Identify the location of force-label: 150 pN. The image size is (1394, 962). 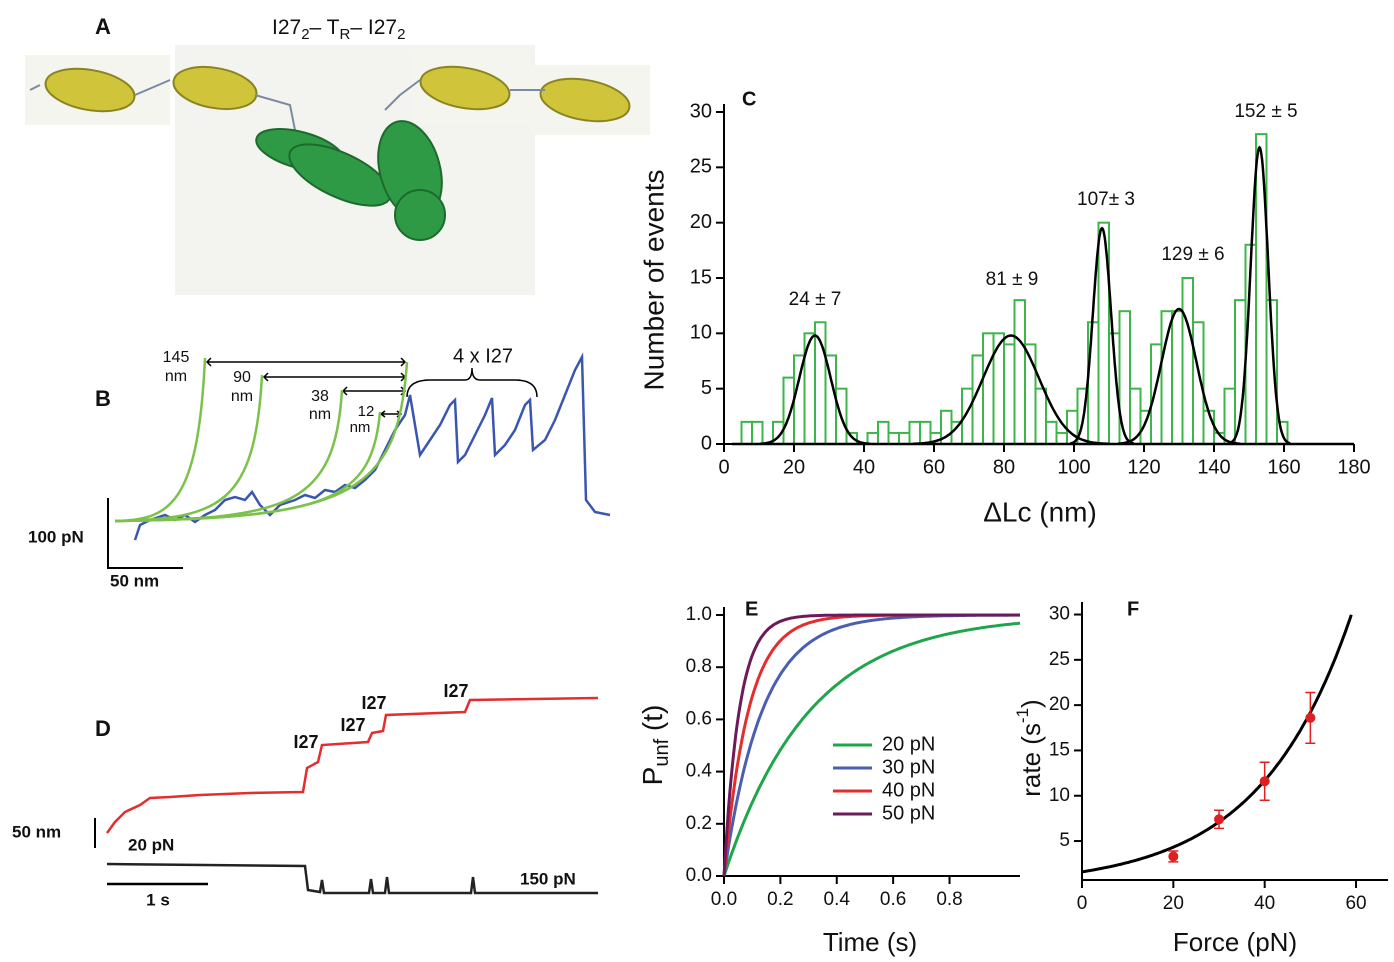
(548, 878).